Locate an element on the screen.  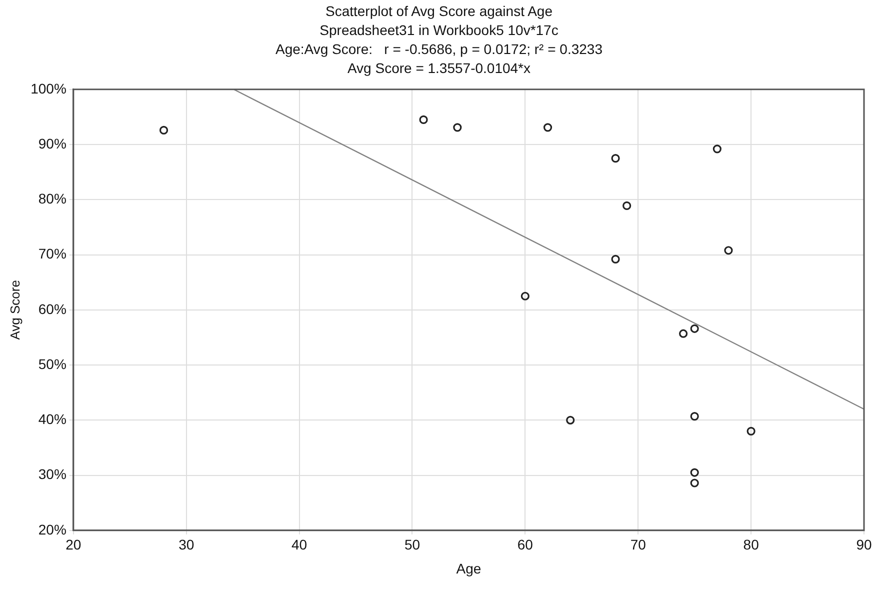
x-tick-label: 30 is located at coordinates (186, 544).